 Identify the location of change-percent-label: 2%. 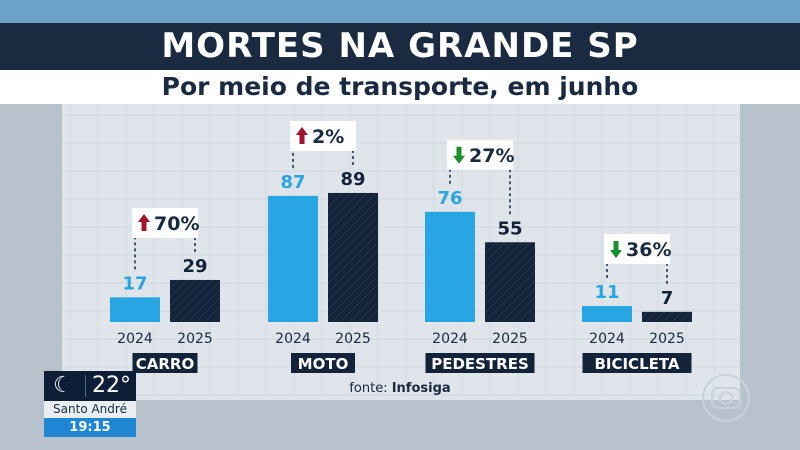
(328, 137).